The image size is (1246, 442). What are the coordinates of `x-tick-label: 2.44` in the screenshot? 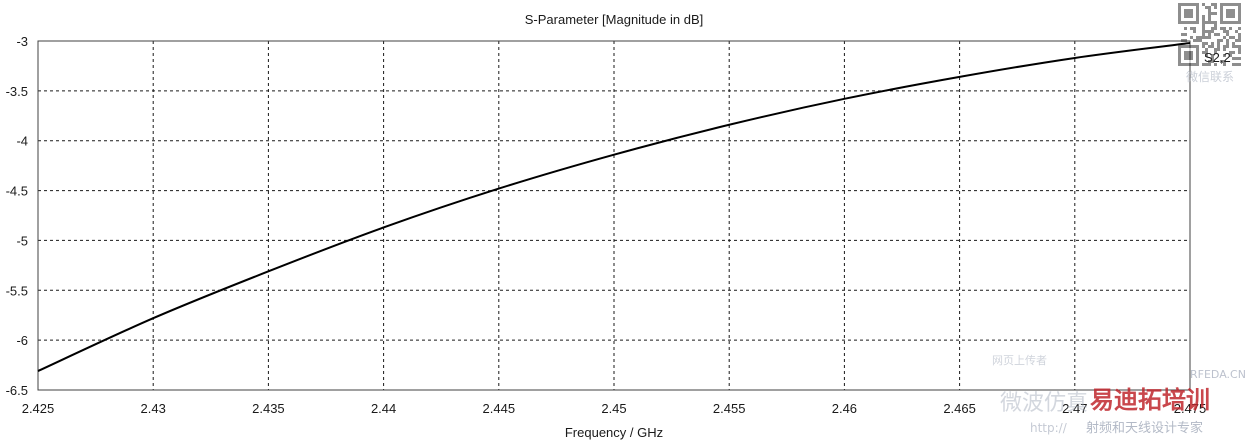 It's located at (383, 408).